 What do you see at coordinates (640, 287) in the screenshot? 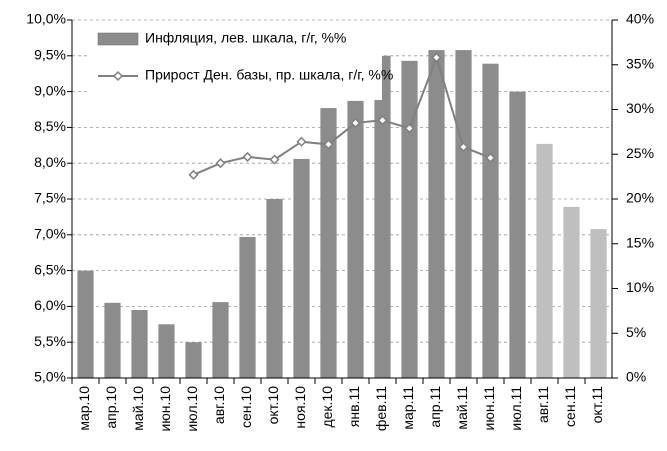
I see `y2-tick-label: 10%` at bounding box center [640, 287].